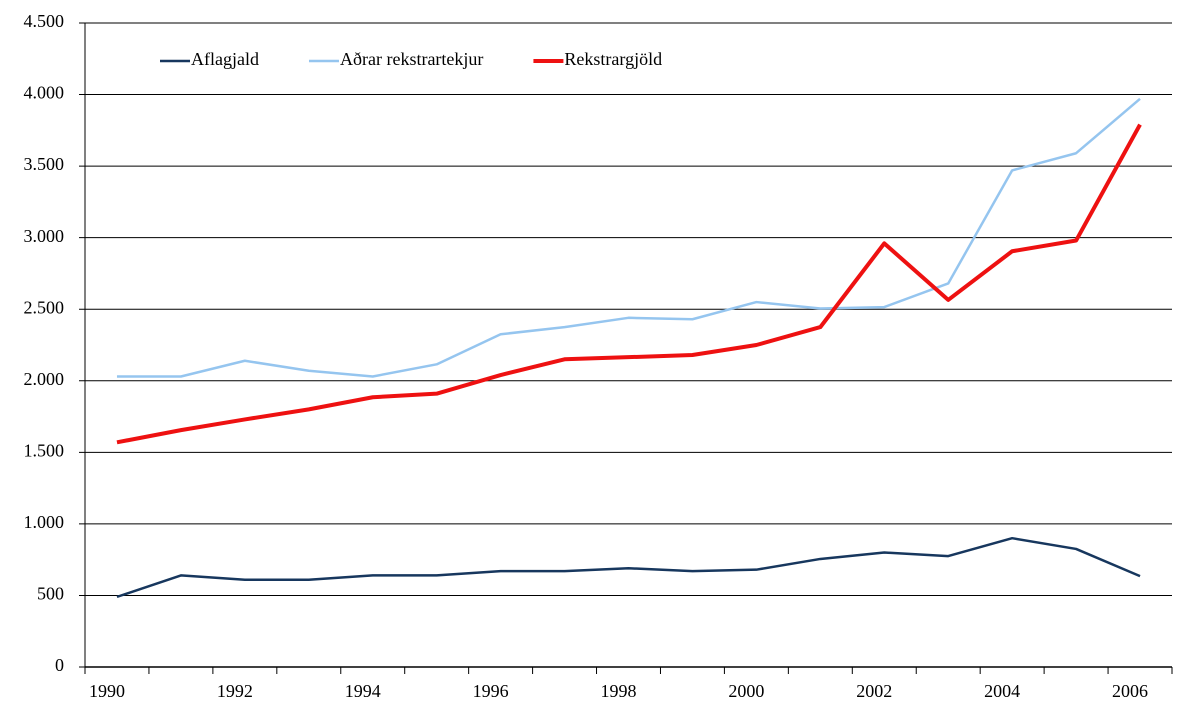 The image size is (1182, 711). What do you see at coordinates (491, 691) in the screenshot?
I see `x-tick-label: 1996` at bounding box center [491, 691].